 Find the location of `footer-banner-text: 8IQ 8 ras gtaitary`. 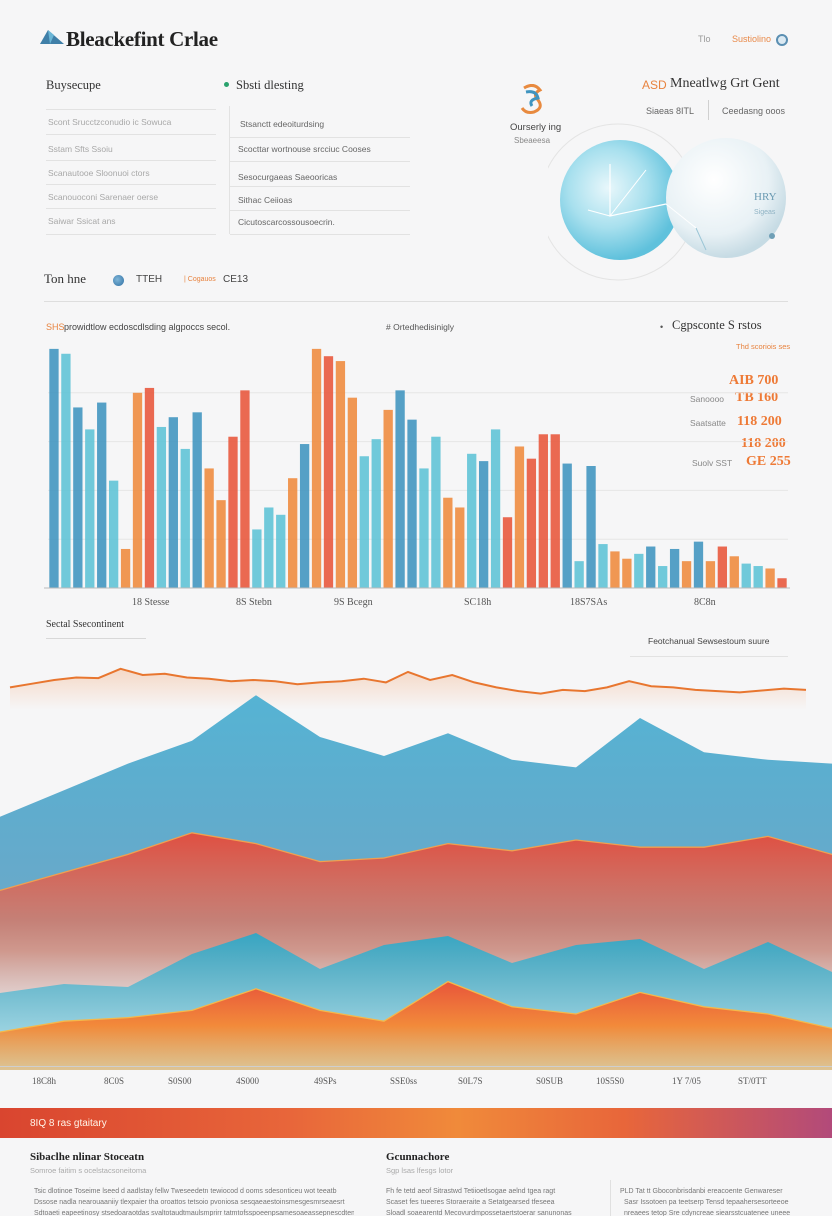

footer-banner-text: 8IQ 8 ras gtaitary is located at coordinates (68, 1123).